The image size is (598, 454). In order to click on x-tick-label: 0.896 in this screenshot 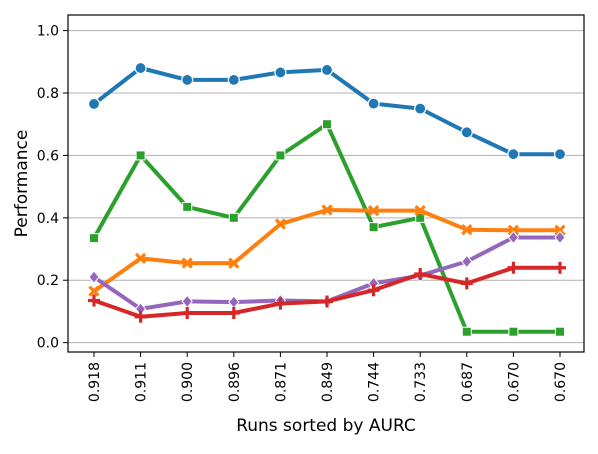, I will do `click(235, 382)`.